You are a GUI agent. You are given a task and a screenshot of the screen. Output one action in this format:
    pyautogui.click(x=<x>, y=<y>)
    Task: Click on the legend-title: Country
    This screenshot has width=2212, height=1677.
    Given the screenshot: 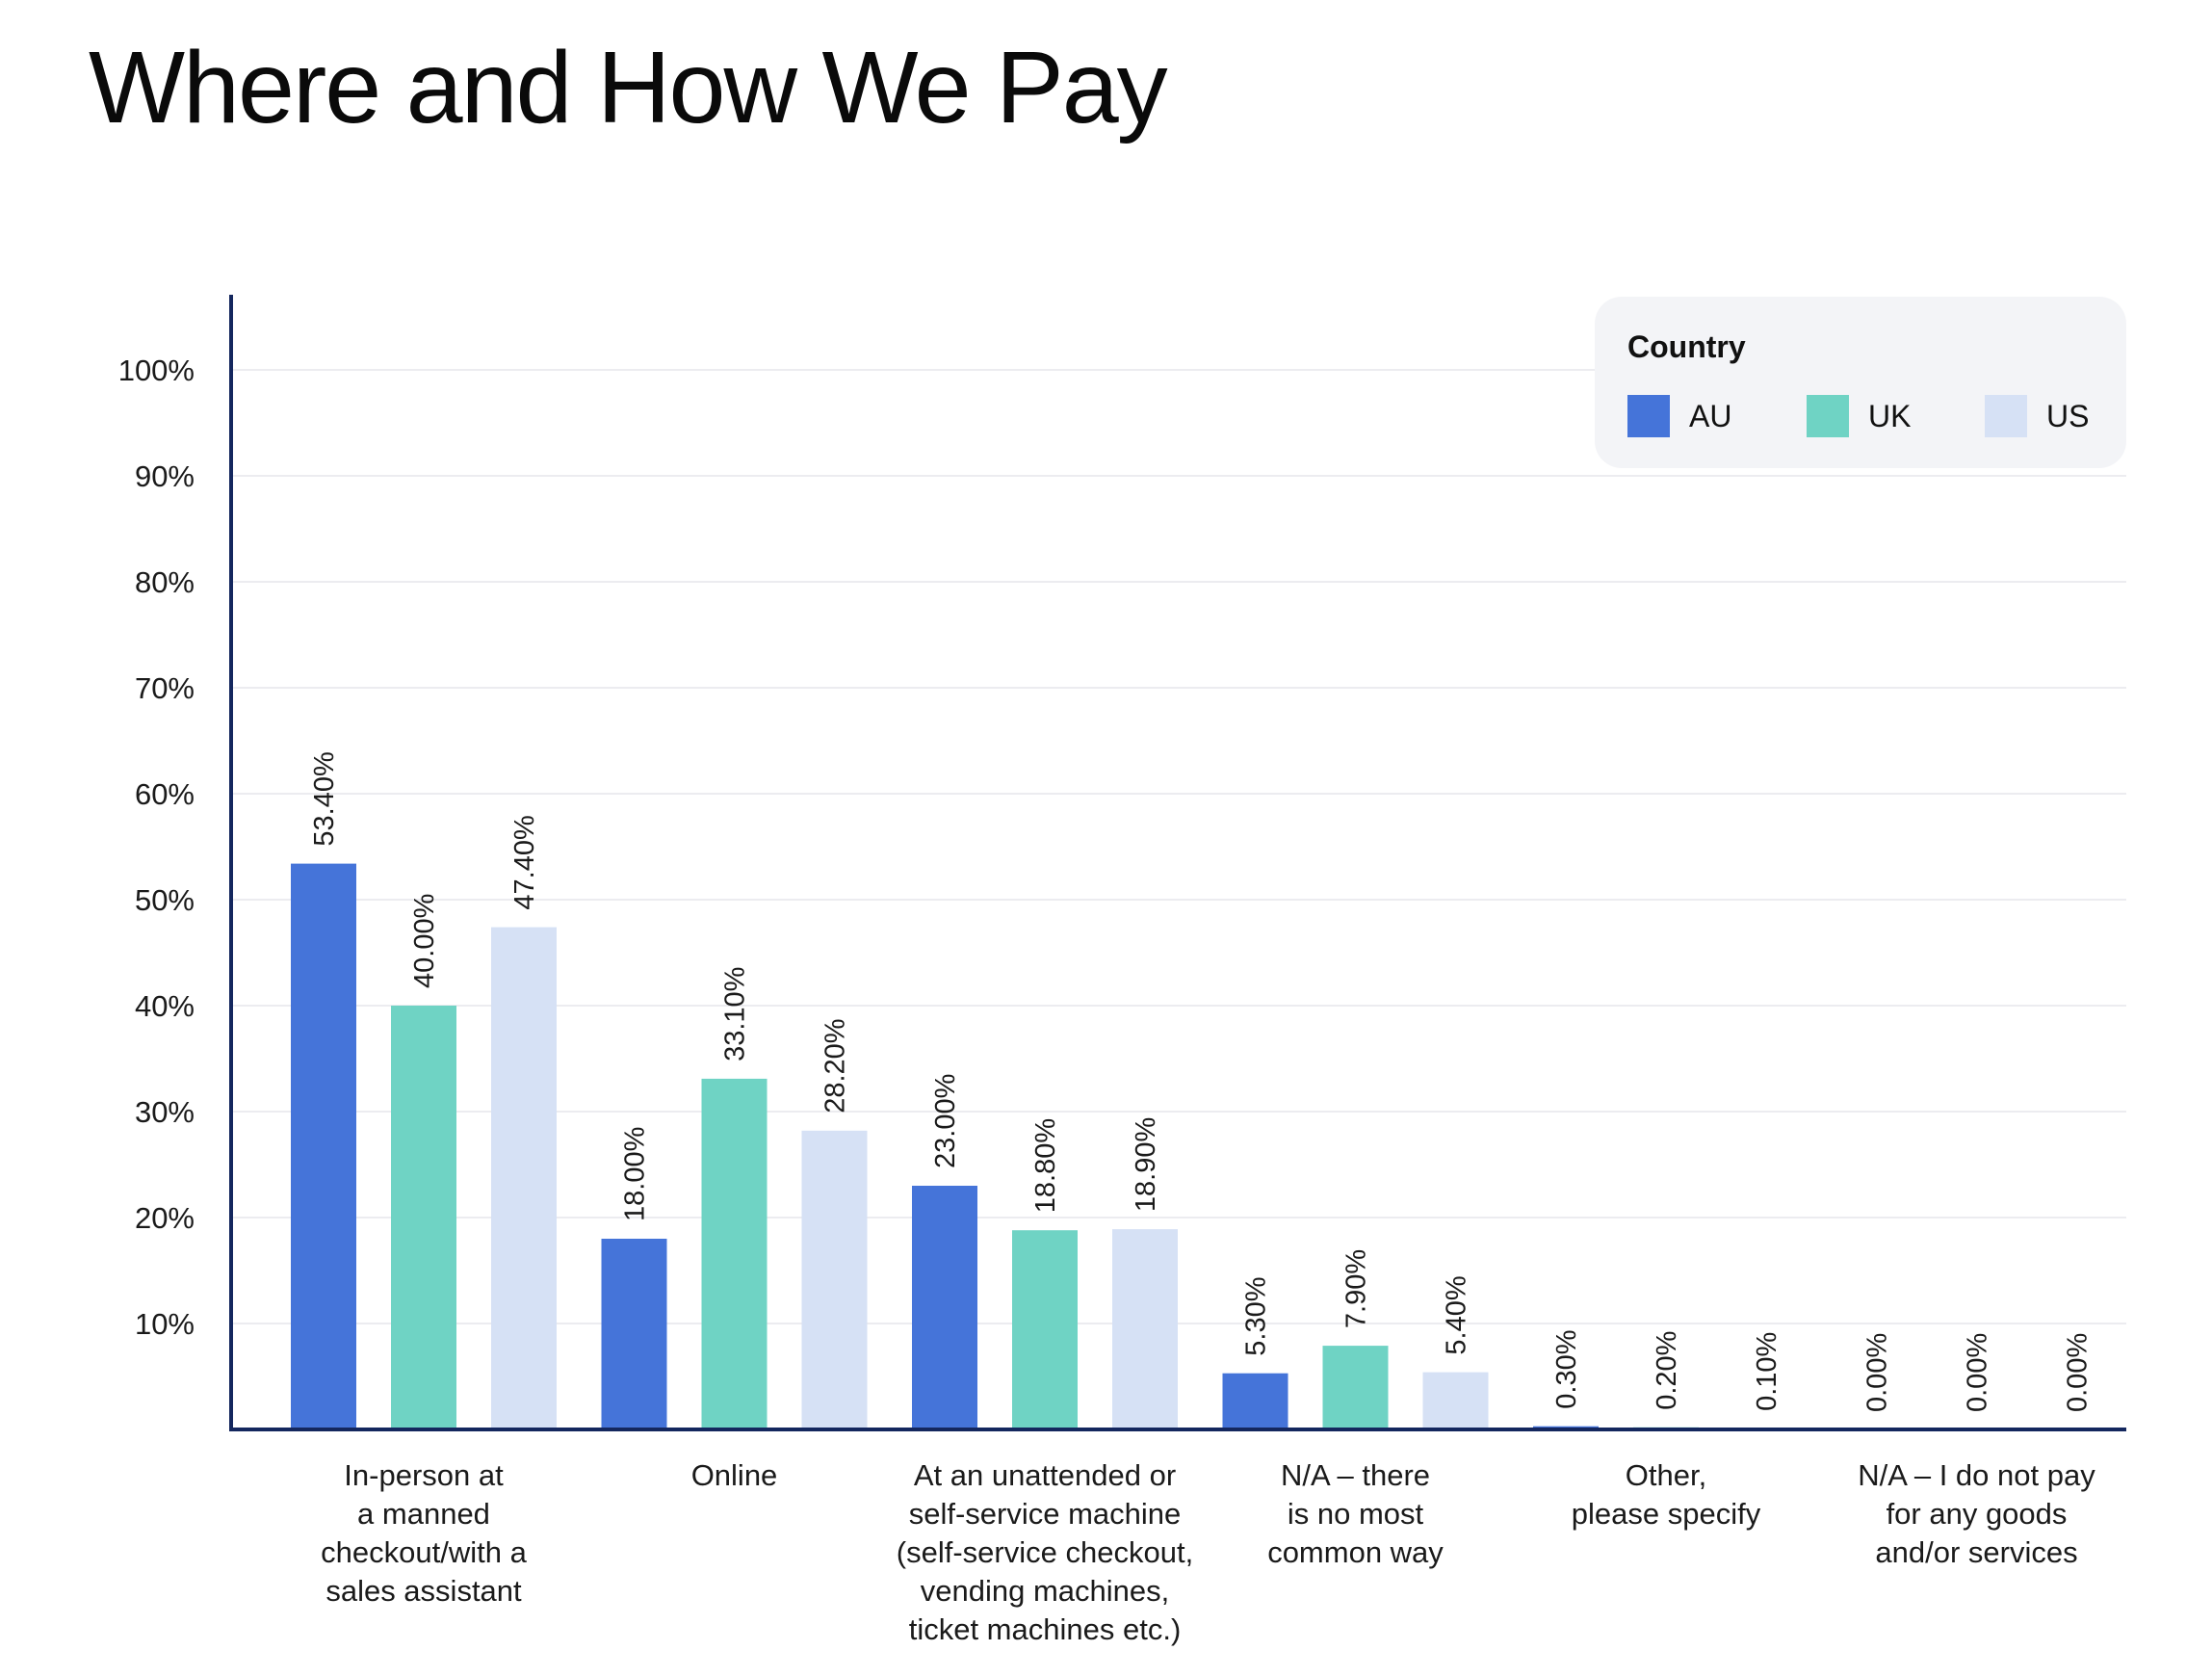 What is the action you would take?
    pyautogui.click(x=1686, y=346)
    